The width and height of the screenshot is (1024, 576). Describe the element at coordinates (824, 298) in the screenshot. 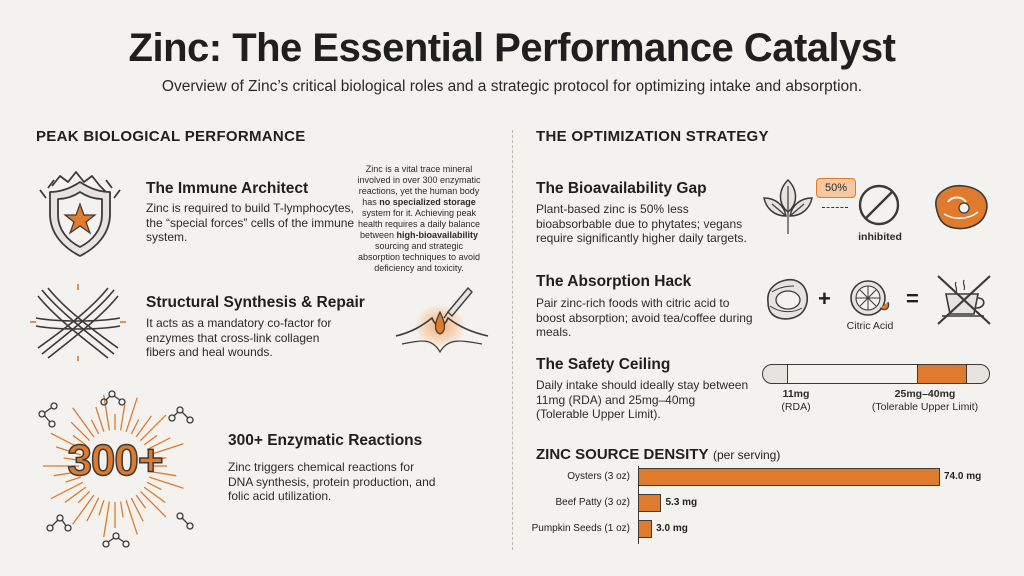

I see `plus-sign: +` at that location.